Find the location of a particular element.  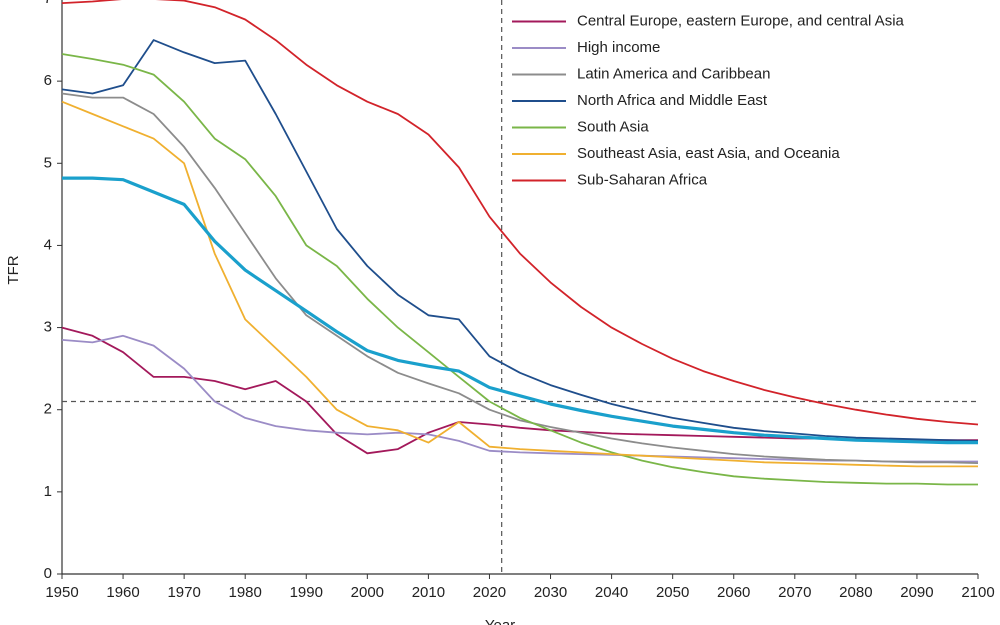

x-tick-label: 2070 is located at coordinates (794, 592).